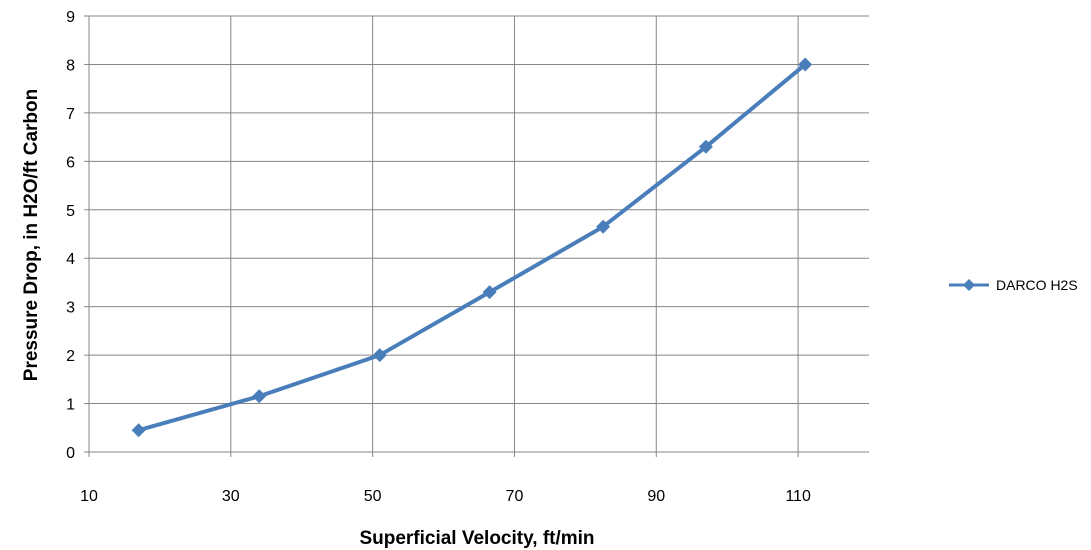 This screenshot has height=550, width=1091. What do you see at coordinates (70, 259) in the screenshot?
I see `y-tick-label: 4` at bounding box center [70, 259].